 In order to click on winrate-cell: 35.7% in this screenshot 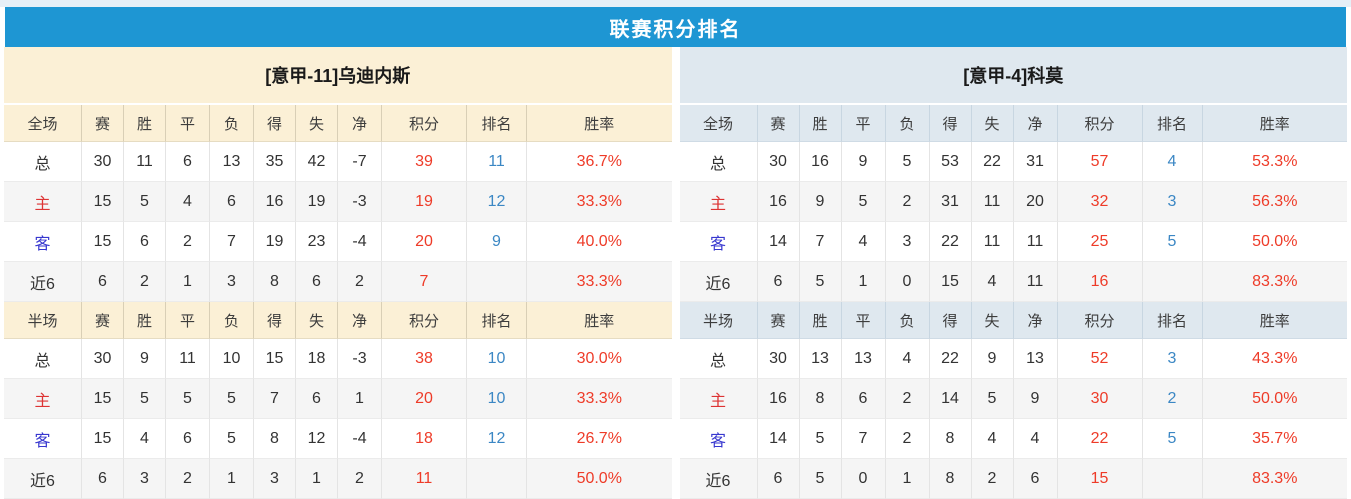, I will do `click(1274, 439)`.